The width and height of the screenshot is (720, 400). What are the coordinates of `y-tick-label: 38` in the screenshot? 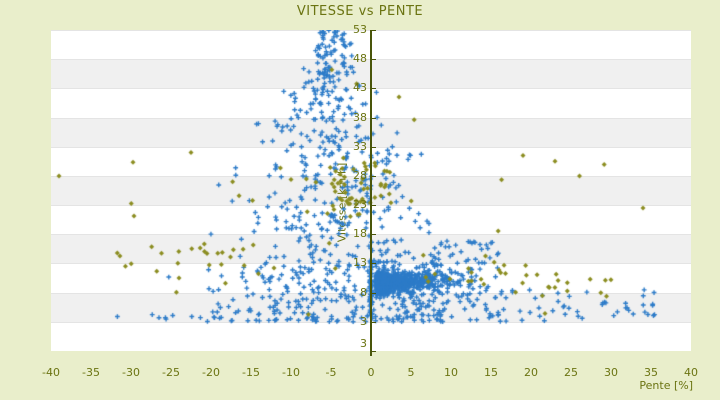 It's located at (360, 117).